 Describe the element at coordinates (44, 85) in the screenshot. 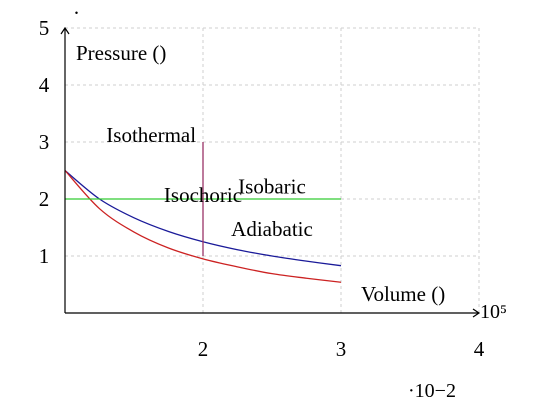

I see `y-tick-label-3: 4` at that location.